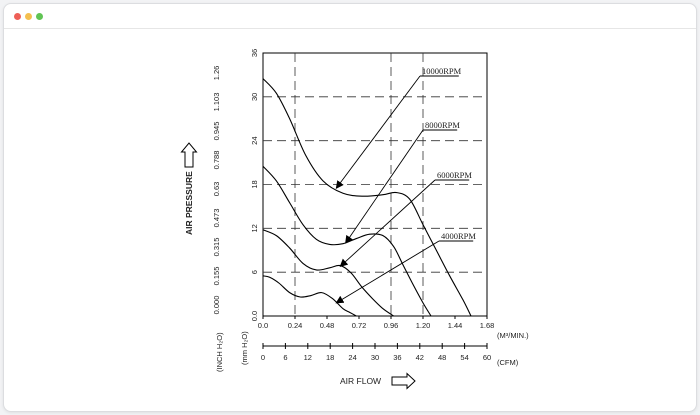  I want to click on x-tick-label: 0.96, so click(391, 325).